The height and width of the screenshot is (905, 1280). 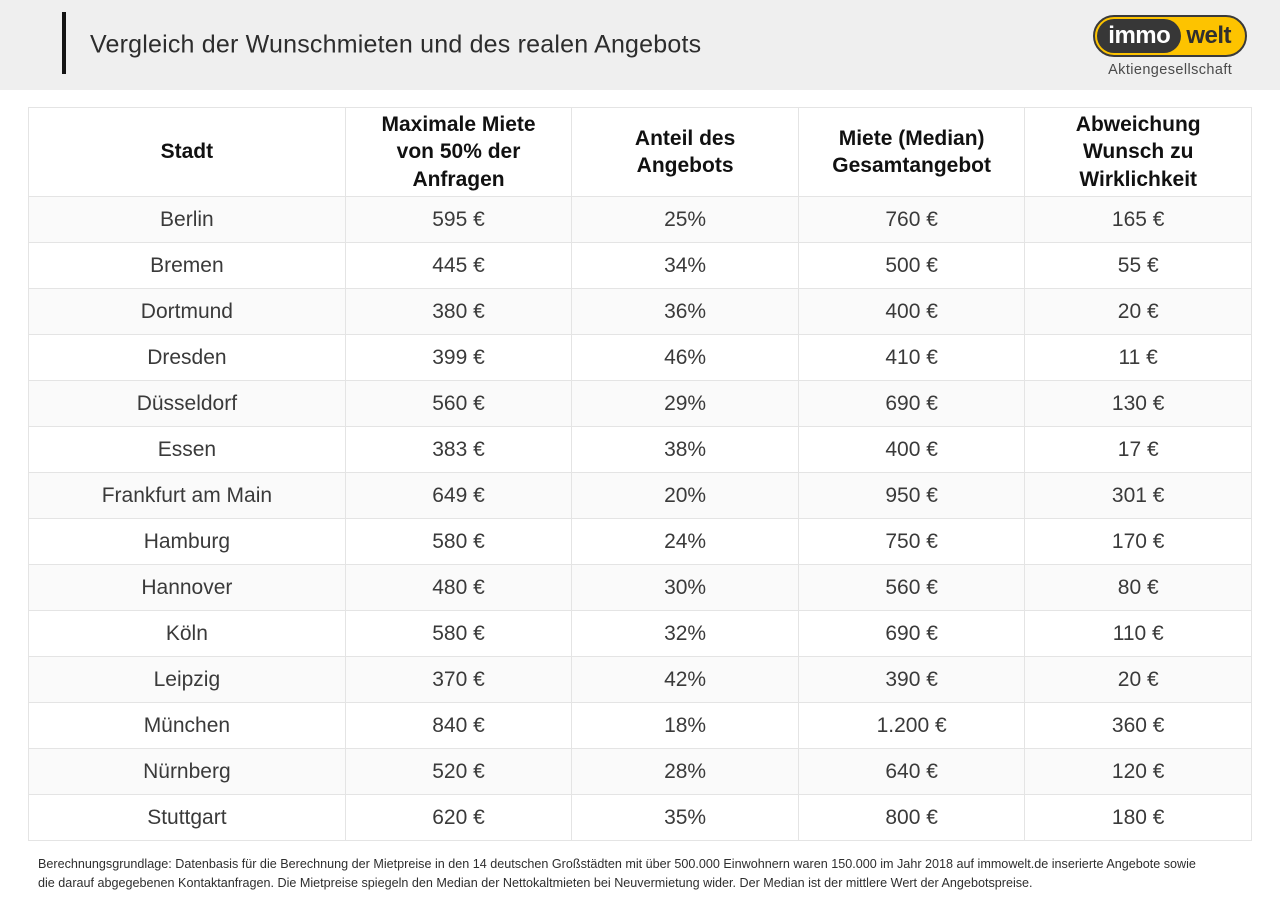 I want to click on table-row: Nürnberg 520 €28% 640 €120 €, so click(x=640, y=771).